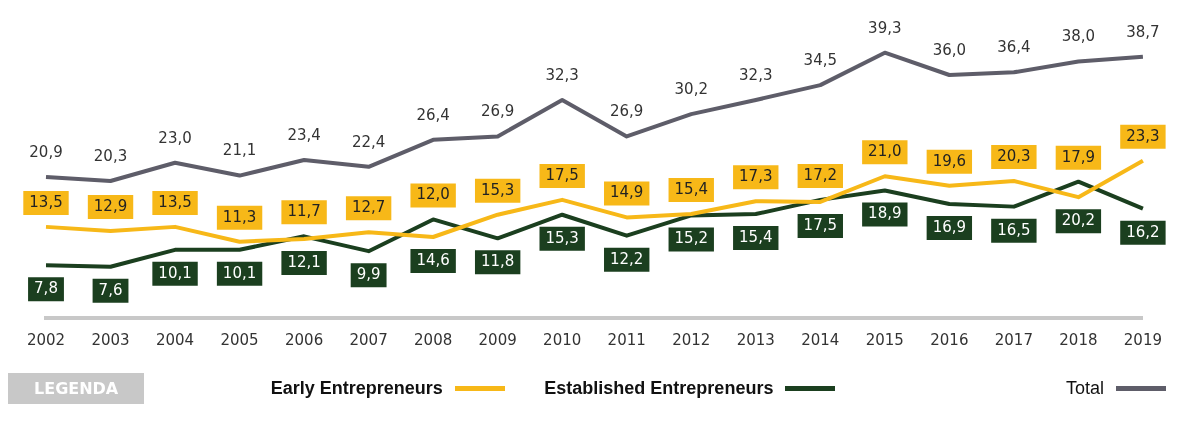 Image resolution: width=1184 pixels, height=421 pixels. Describe the element at coordinates (1014, 229) in the screenshot. I see `data-label: 16,5` at that location.